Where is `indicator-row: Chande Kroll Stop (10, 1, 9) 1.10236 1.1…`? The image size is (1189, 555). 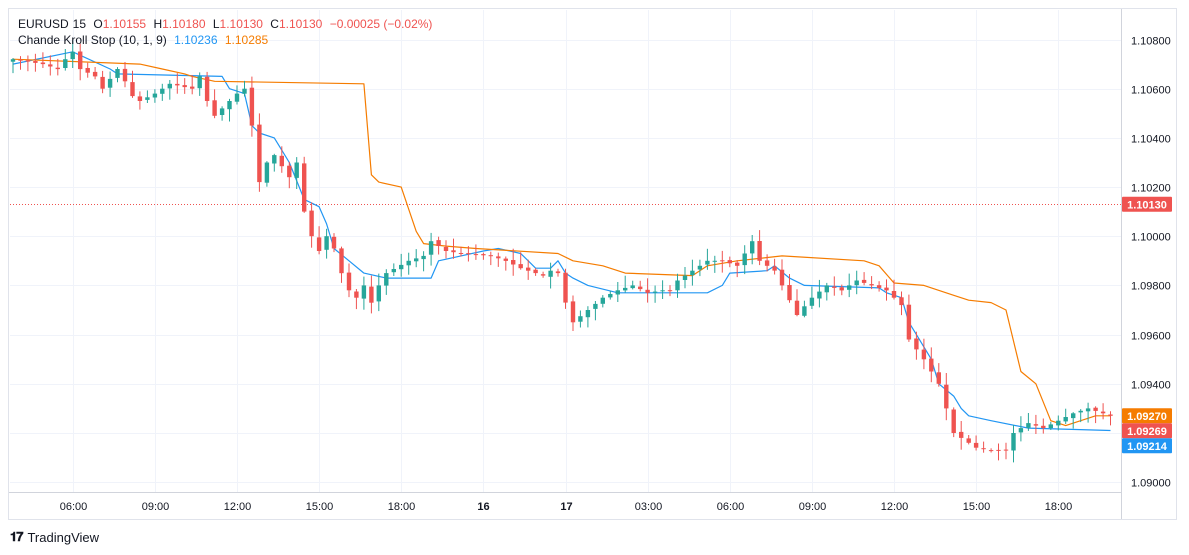
indicator-row: Chande Kroll Stop (10, 1, 9) 1.10236 1.1… is located at coordinates (227, 40).